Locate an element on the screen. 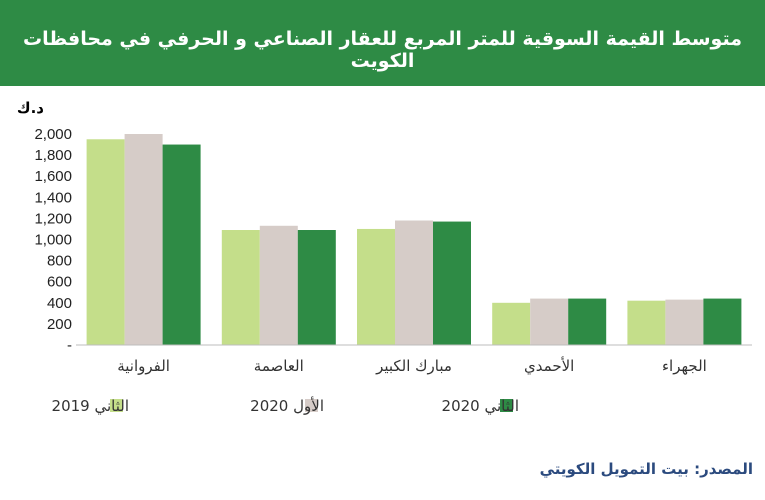 The height and width of the screenshot is (500, 765). y-tick-label: 1,800 is located at coordinates (53, 155).